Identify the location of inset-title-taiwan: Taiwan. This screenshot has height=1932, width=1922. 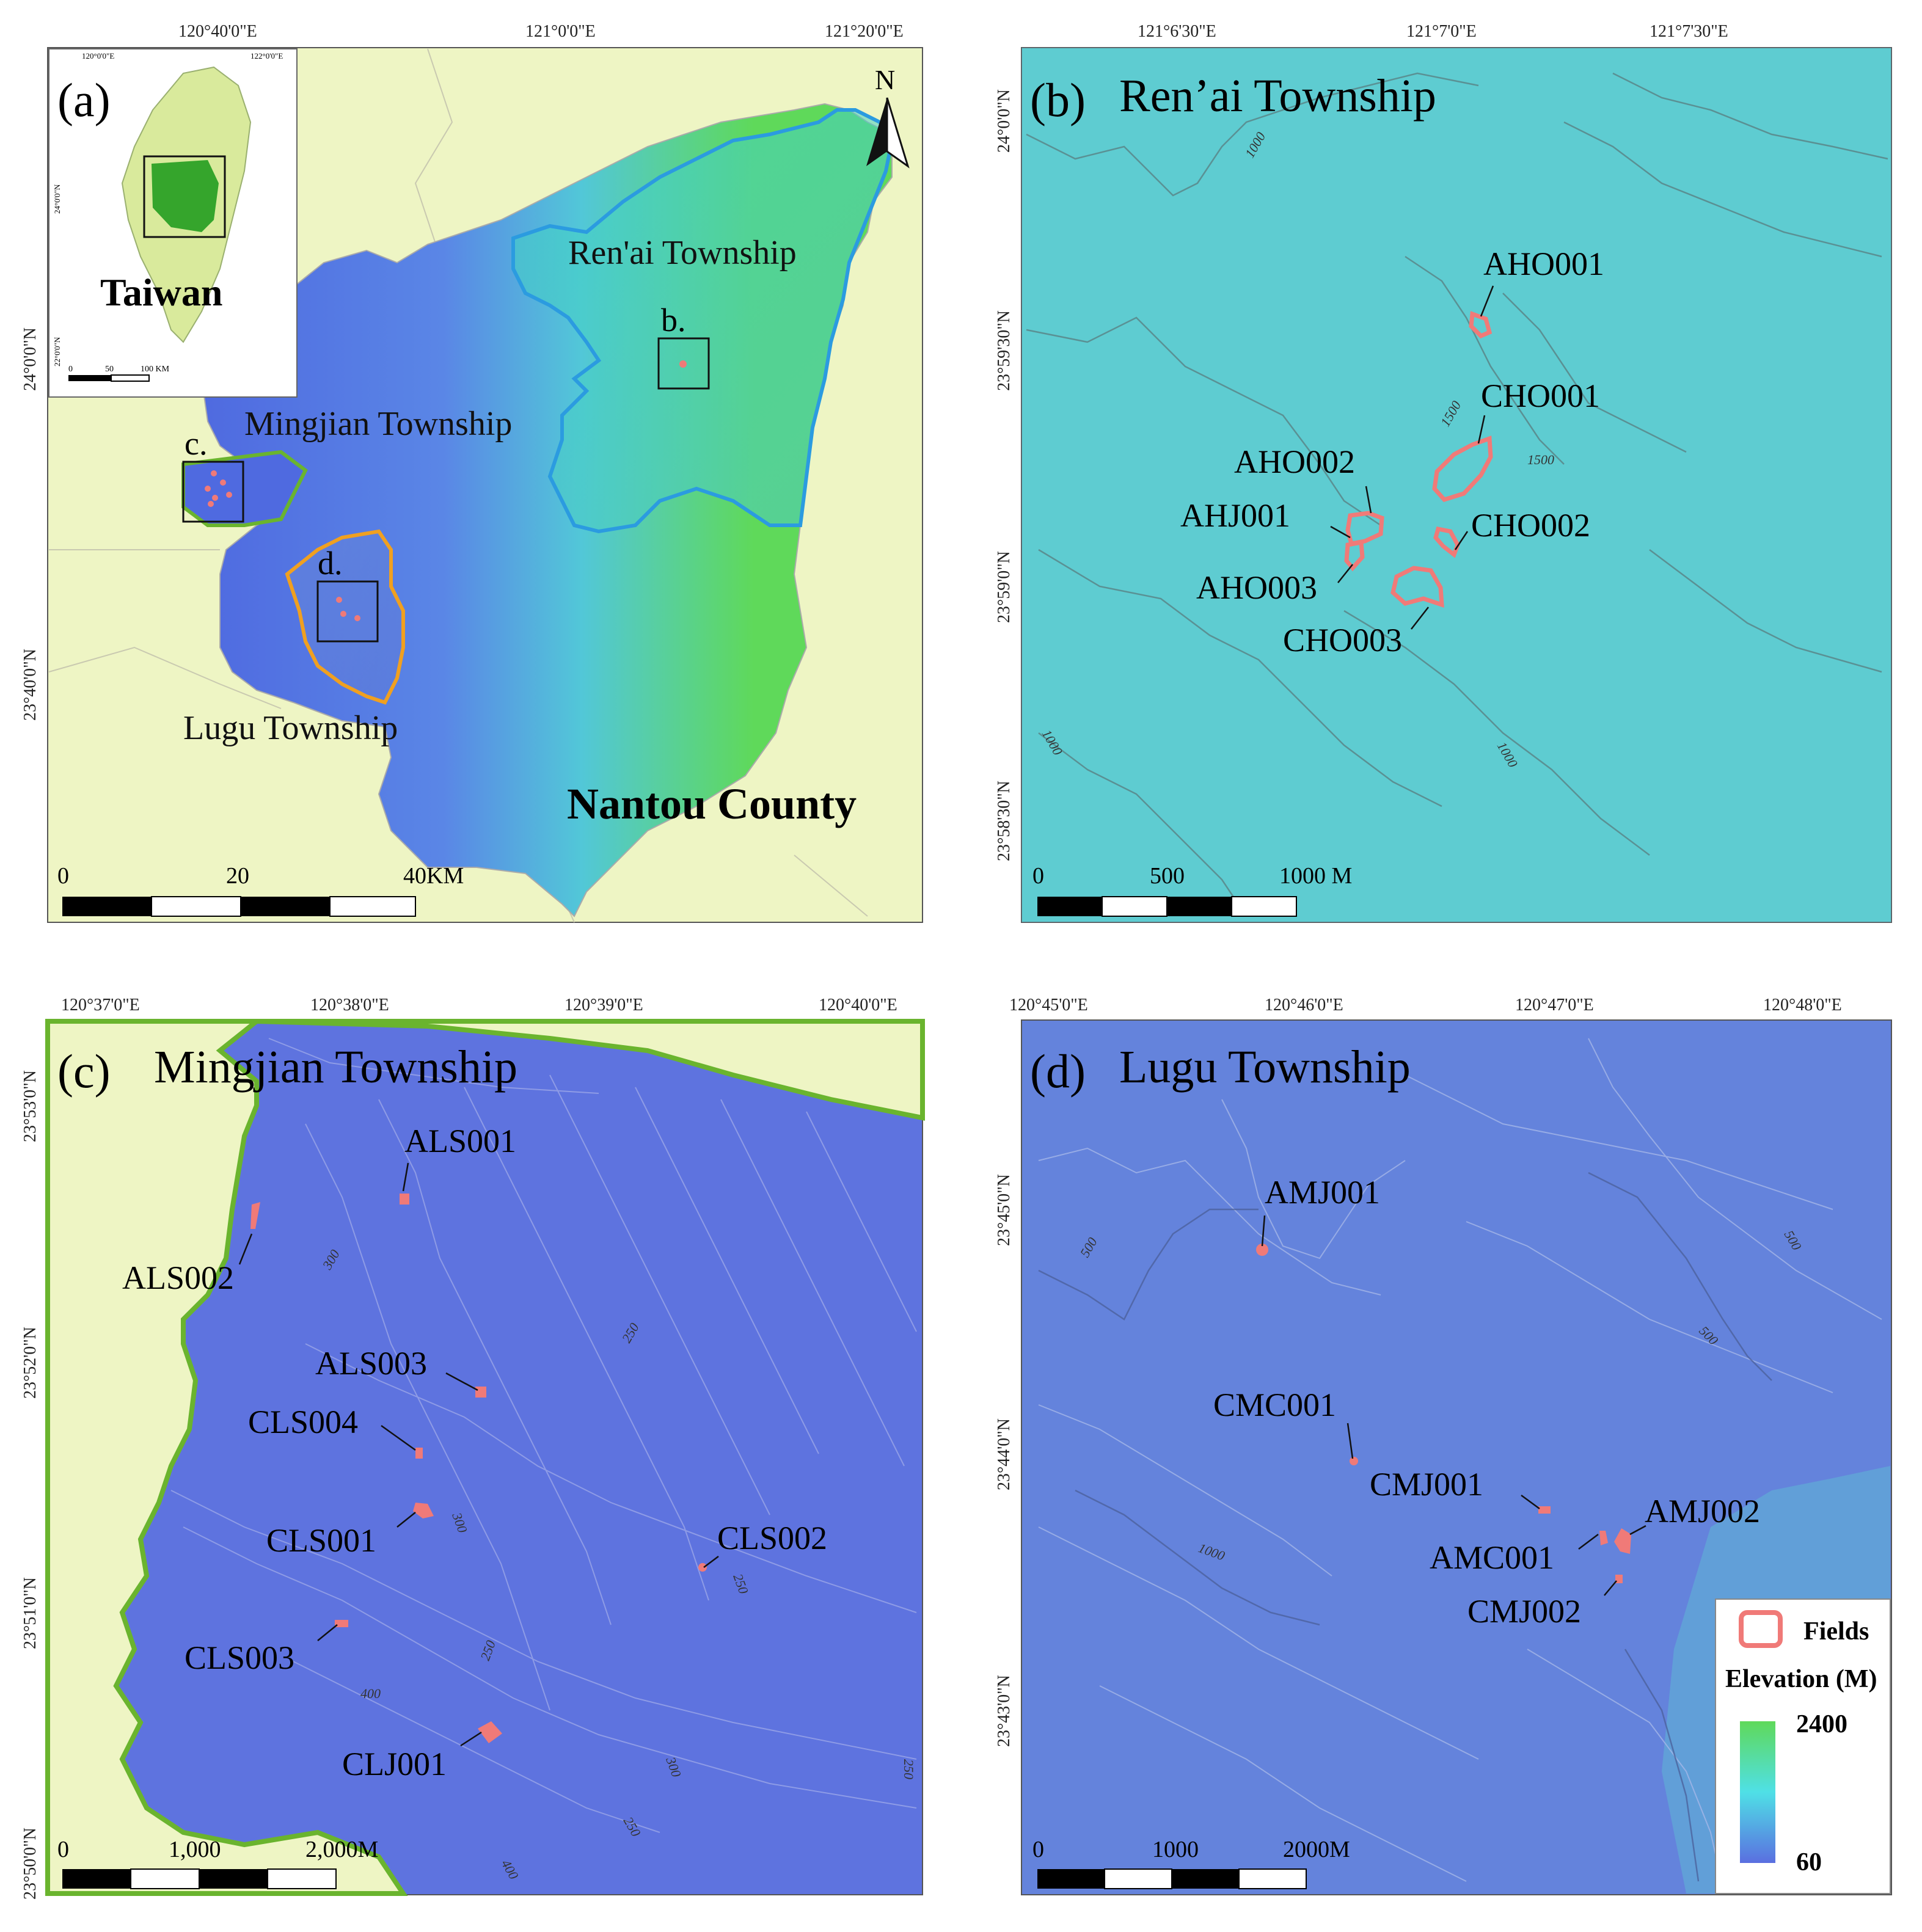
(161, 292).